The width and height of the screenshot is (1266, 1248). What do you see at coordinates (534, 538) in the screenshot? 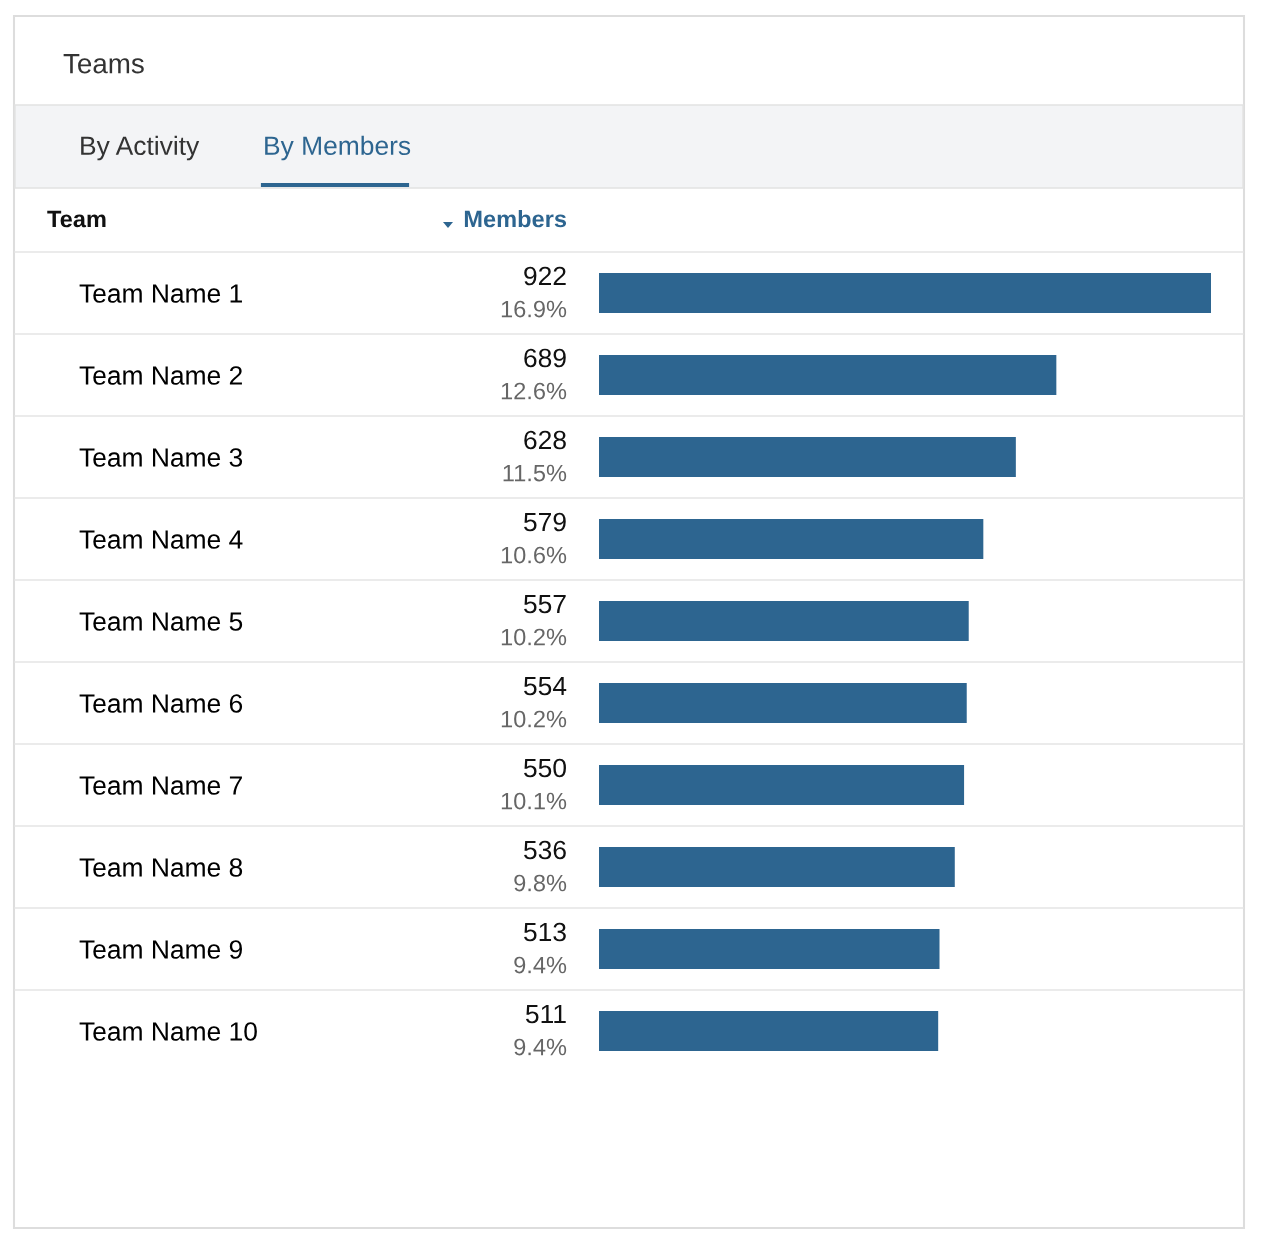
I see `data-label: 579 10.6%` at bounding box center [534, 538].